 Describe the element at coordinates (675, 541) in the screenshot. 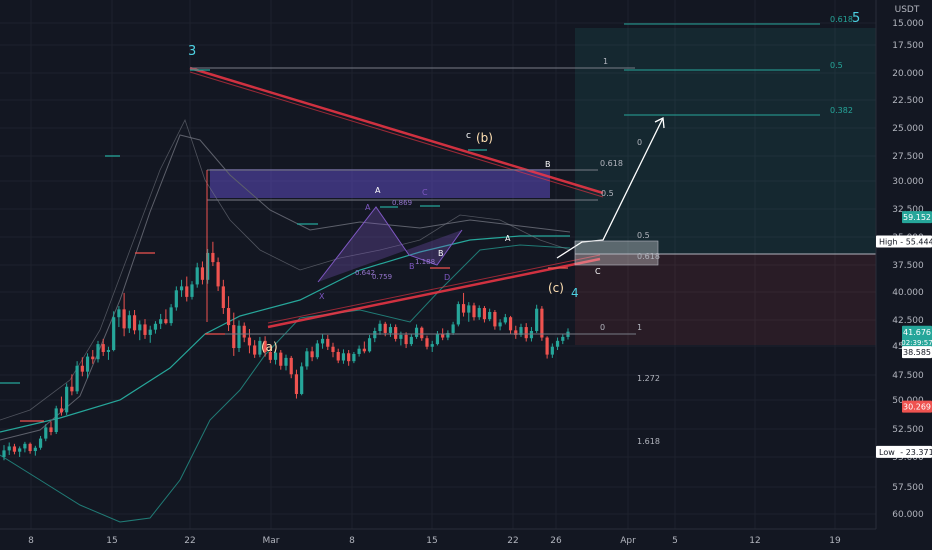

I see `time-tick-label: 5` at that location.